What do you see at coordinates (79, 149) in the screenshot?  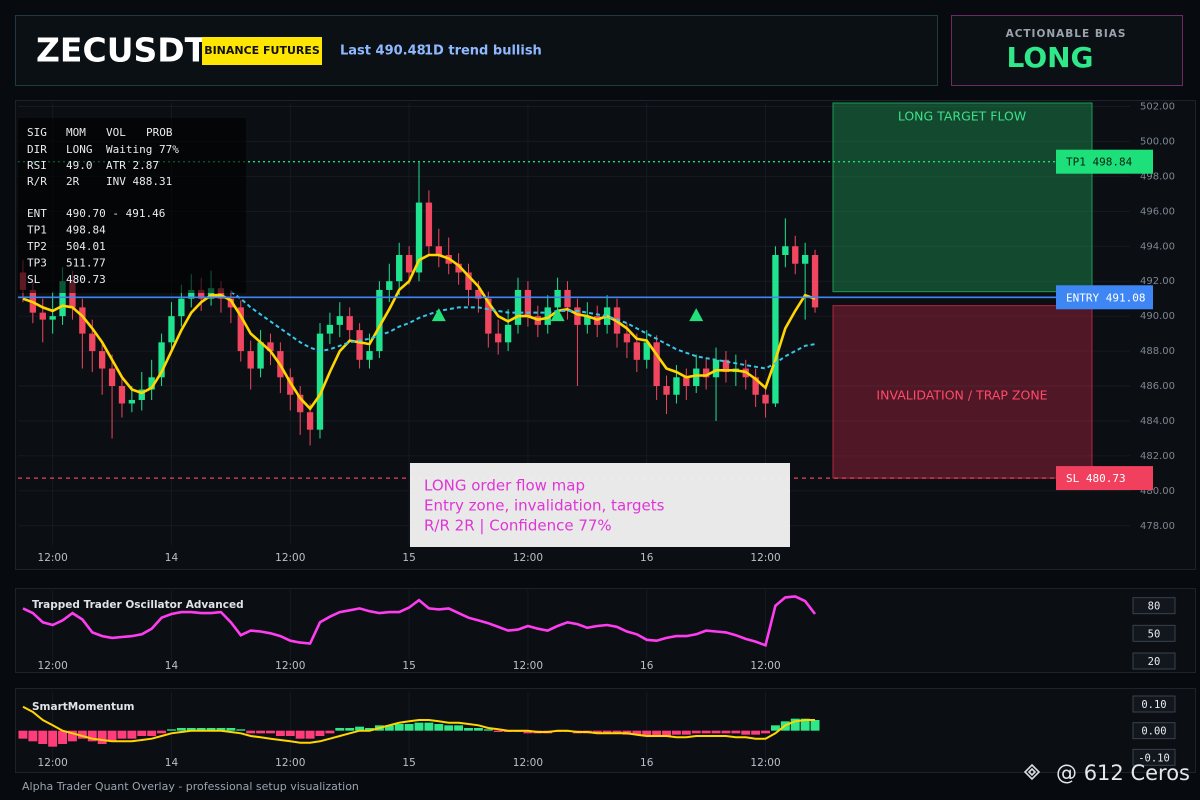 I see `info-cell: LONG` at bounding box center [79, 149].